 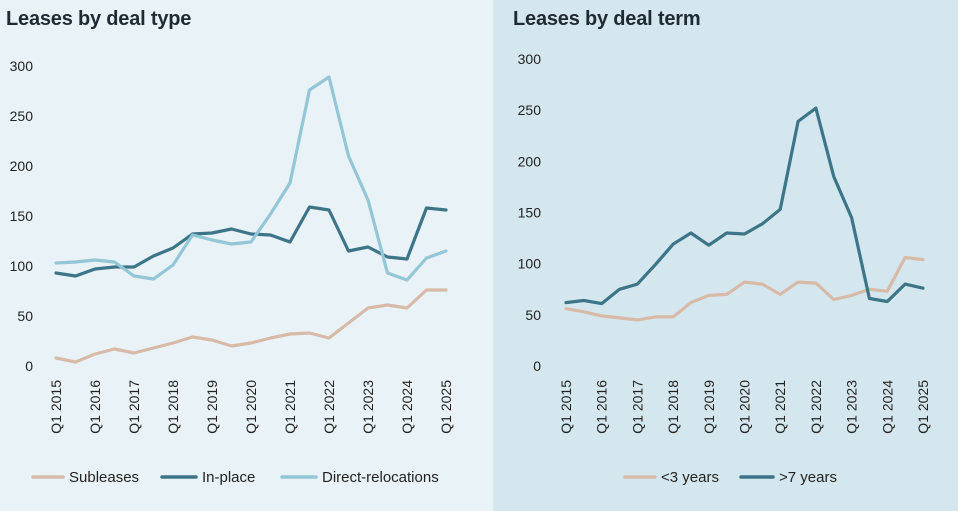 I want to click on chart-title-deal-term: Leases by deal term, so click(x=607, y=19).